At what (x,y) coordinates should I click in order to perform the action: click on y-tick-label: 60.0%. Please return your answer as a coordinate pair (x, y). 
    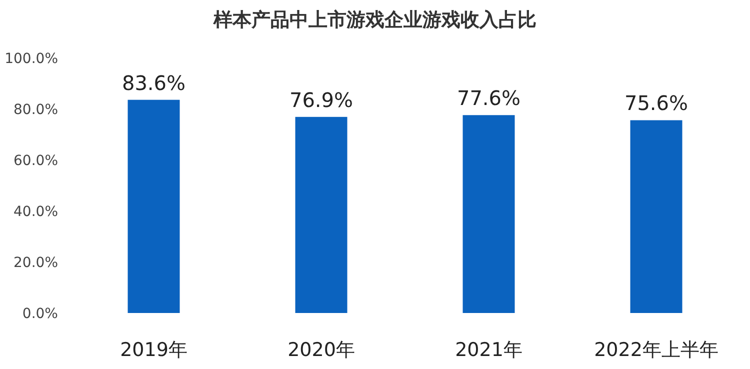
    Looking at the image, I should click on (36, 161).